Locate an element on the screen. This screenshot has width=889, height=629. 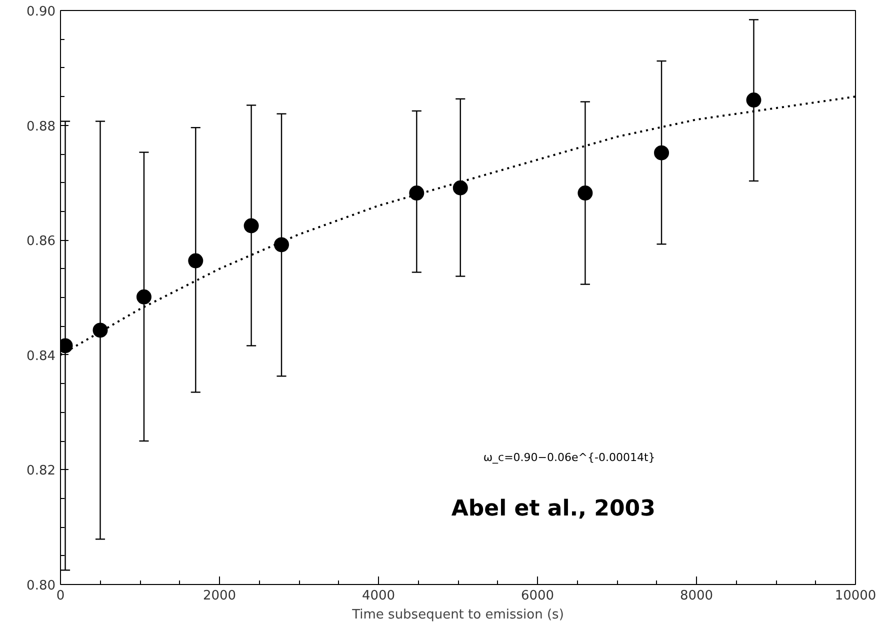
y-tick-label: 0.82 is located at coordinates (41, 471).